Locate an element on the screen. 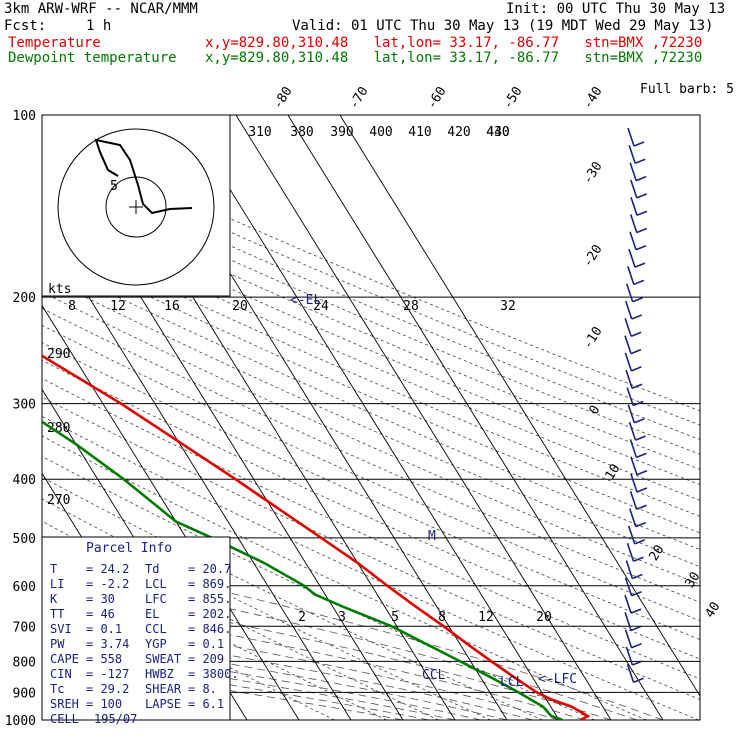 The image size is (740, 740). parcel-info-box is located at coordinates (136, 628).